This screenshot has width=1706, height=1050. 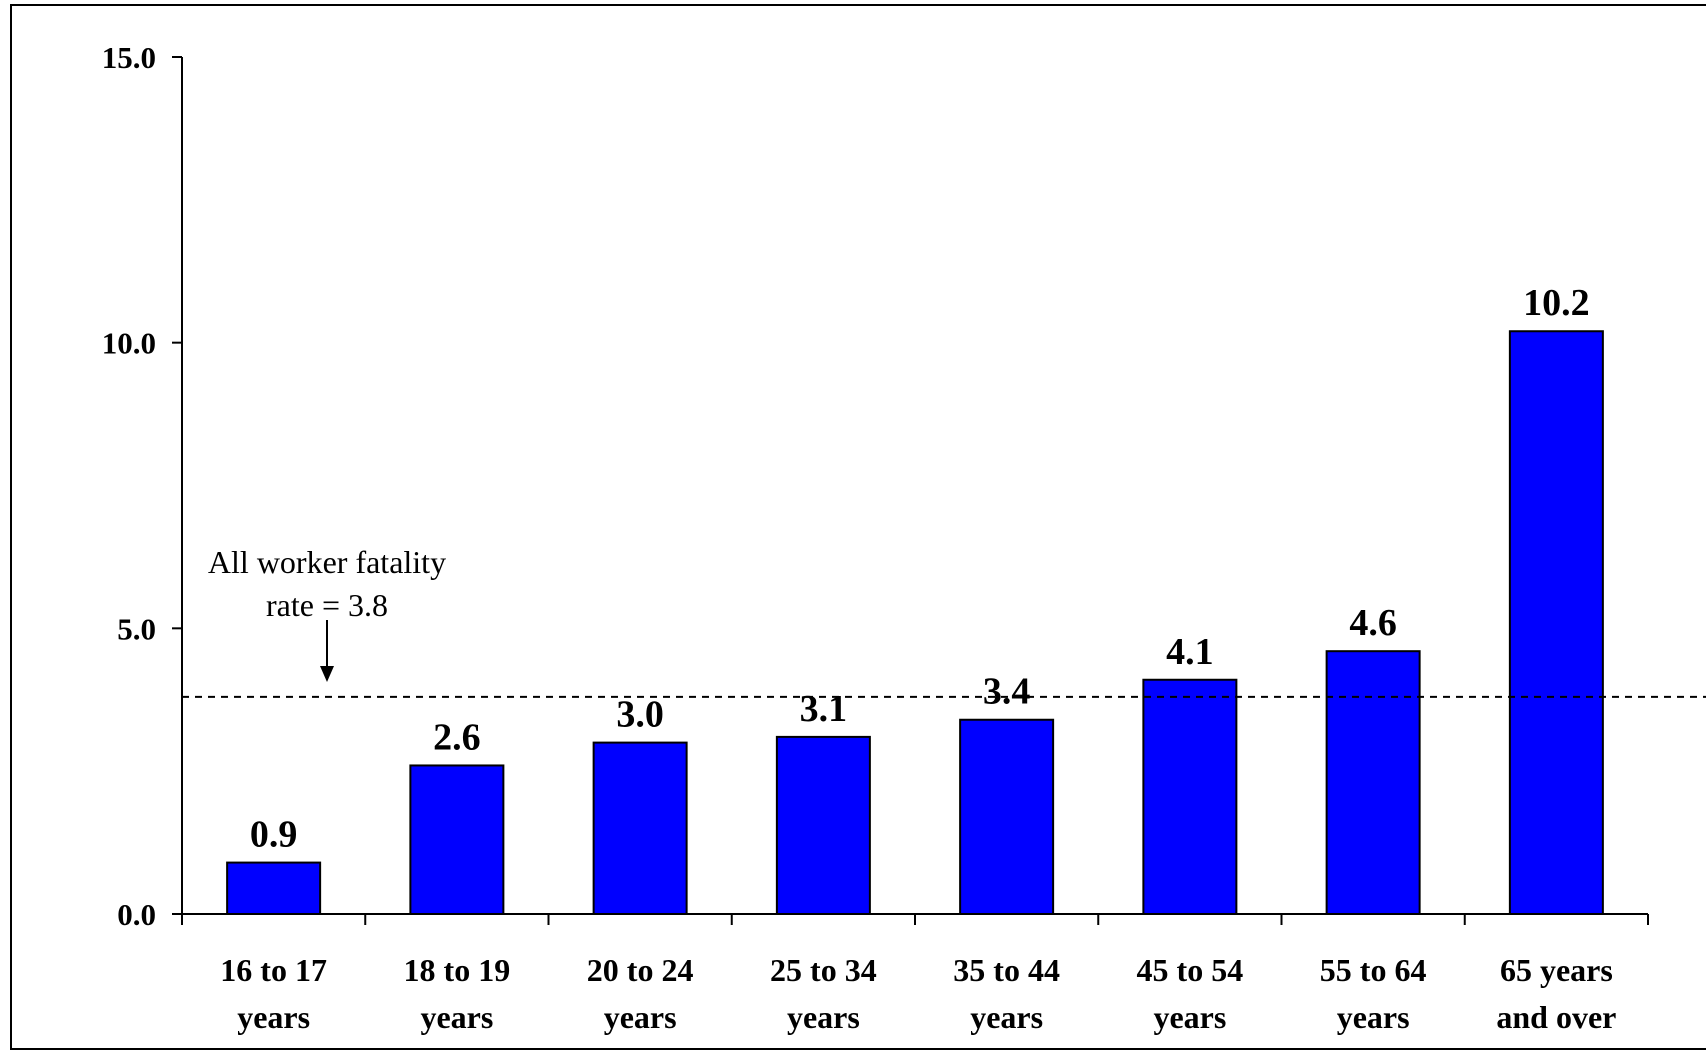 I want to click on y-tick-label: 15.0, so click(x=129, y=57).